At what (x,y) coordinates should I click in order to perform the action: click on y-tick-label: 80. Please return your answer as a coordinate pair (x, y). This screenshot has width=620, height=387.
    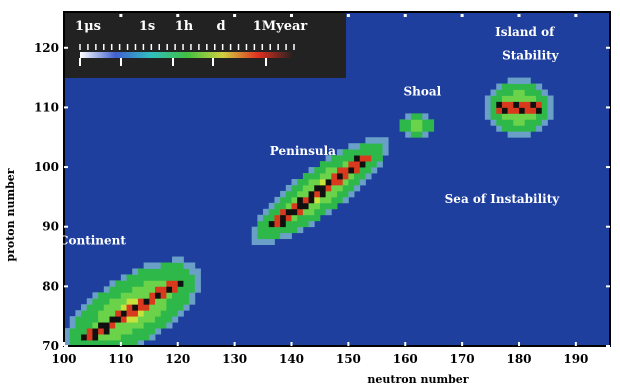
    Looking at the image, I should click on (50, 286).